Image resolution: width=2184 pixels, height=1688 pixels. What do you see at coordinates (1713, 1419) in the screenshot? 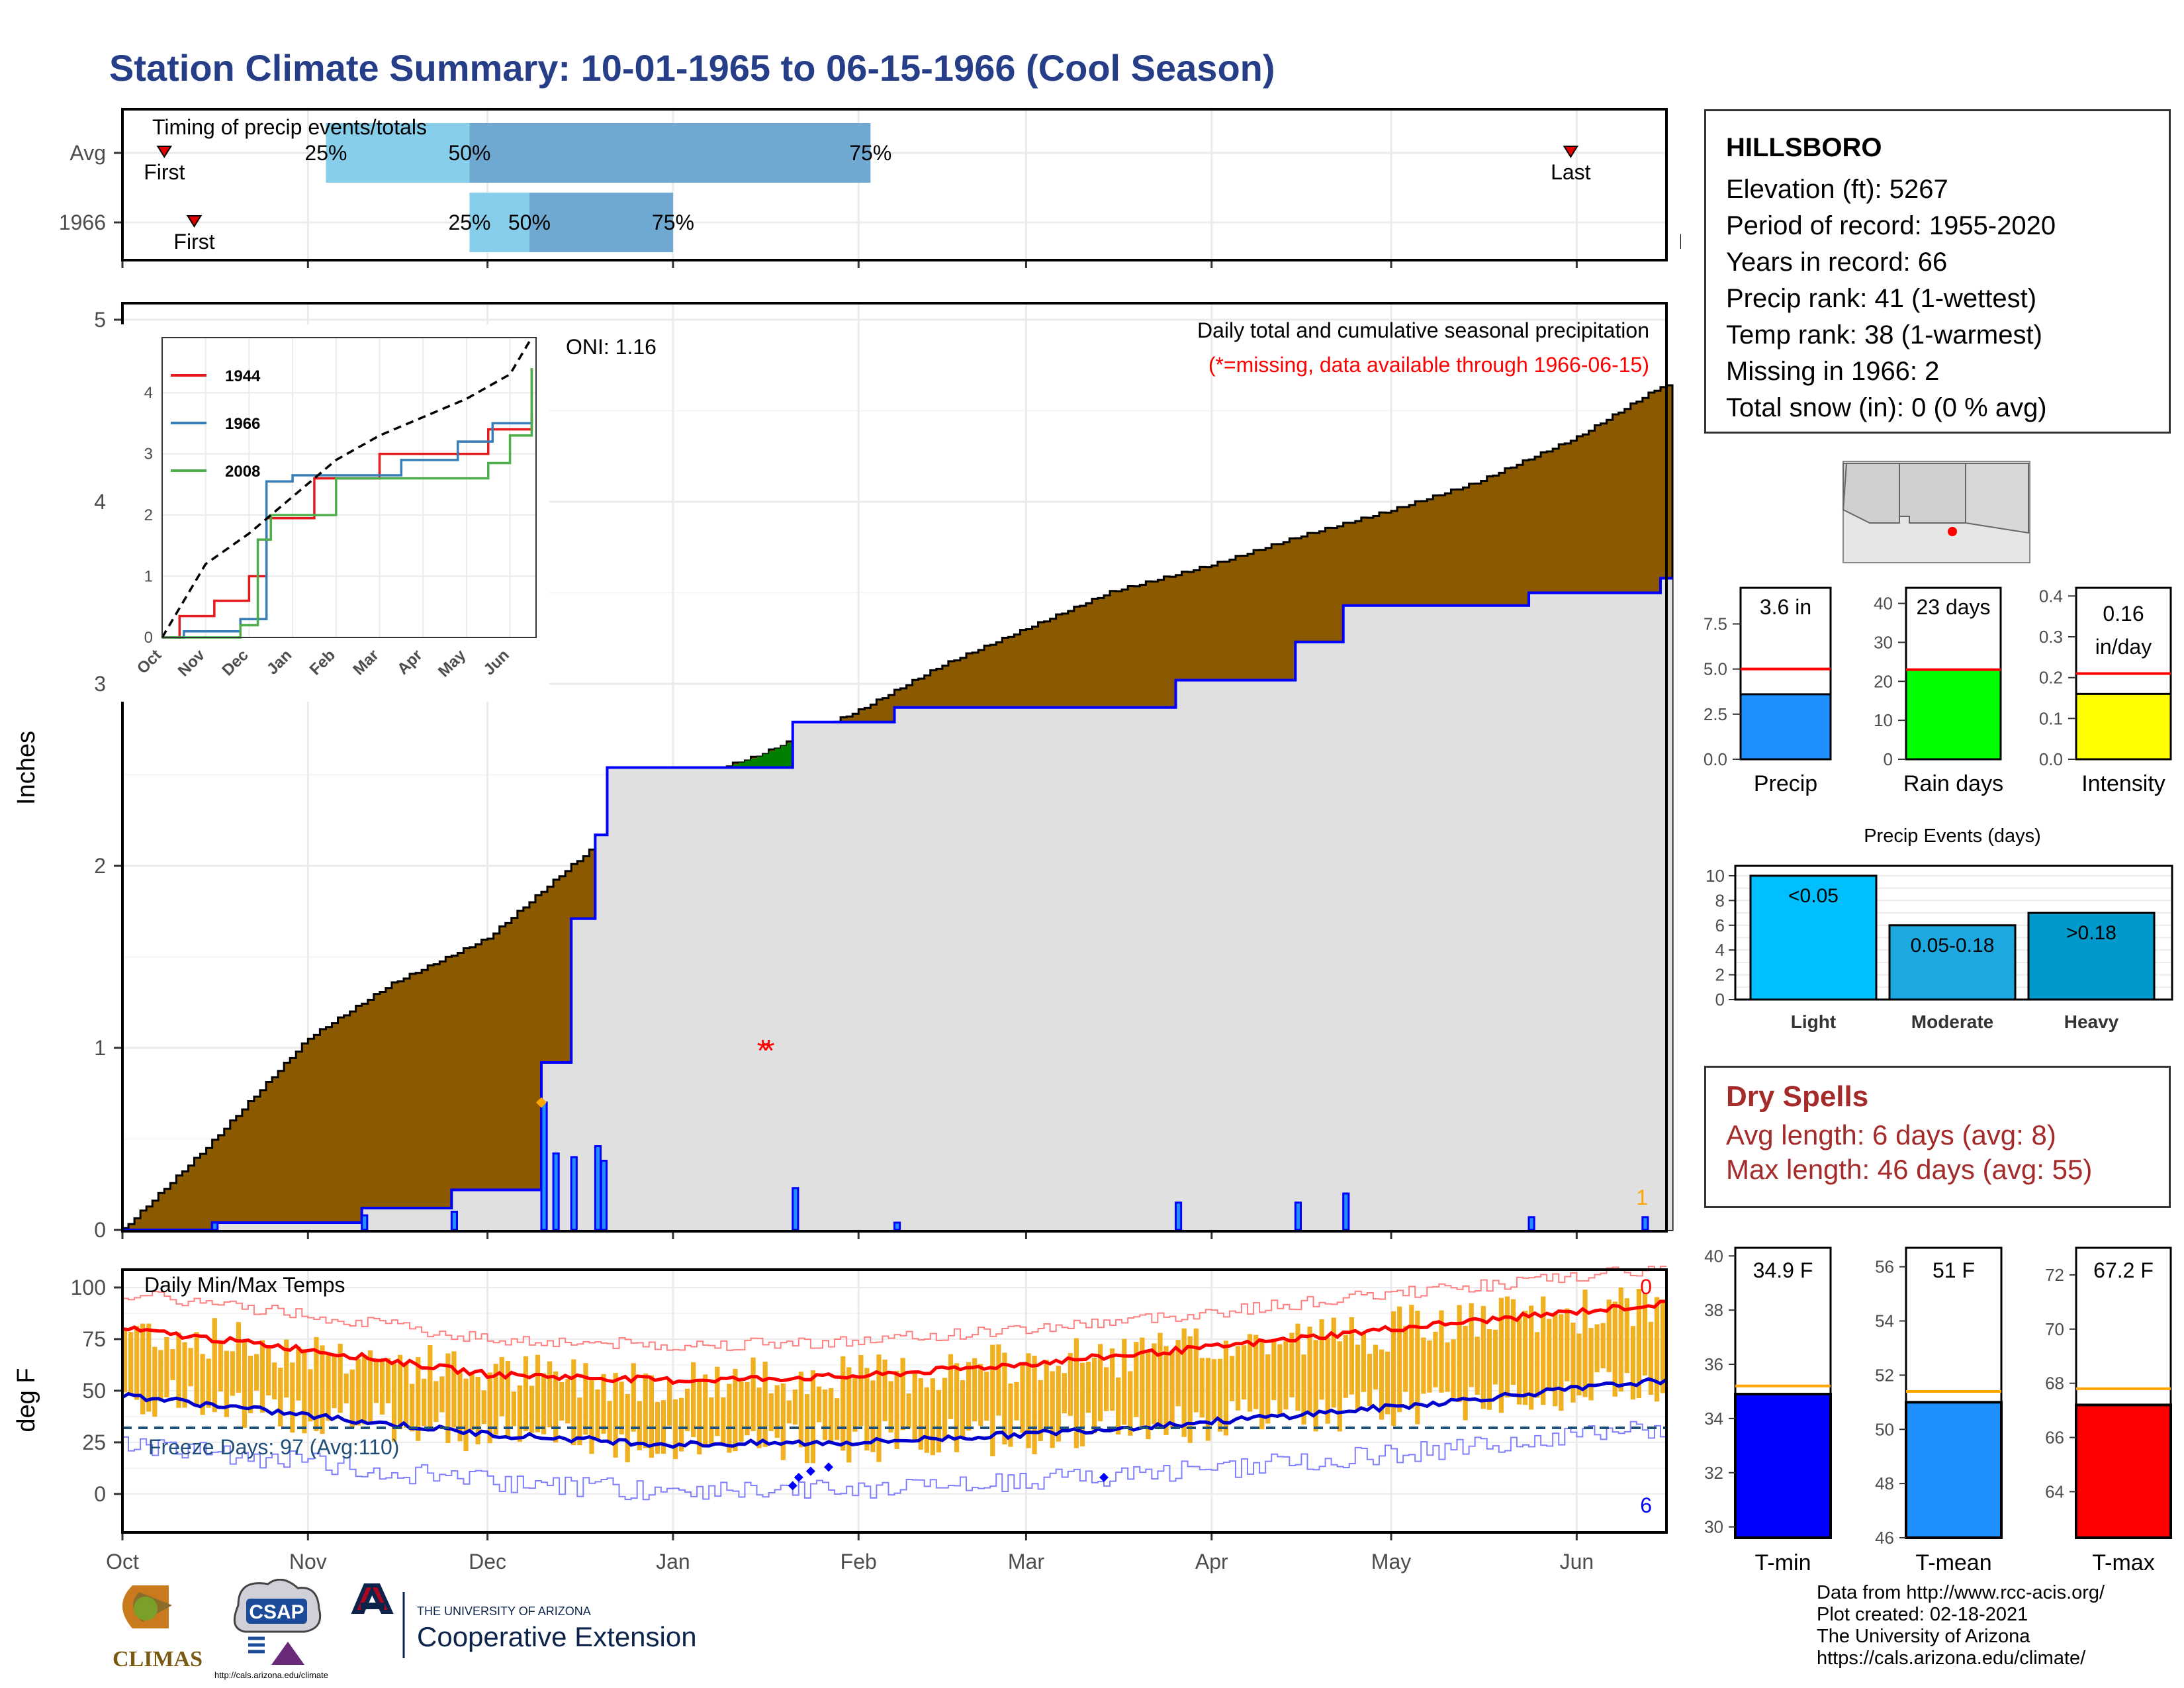
I see `temp-summary-tick-label: 34` at bounding box center [1713, 1419].